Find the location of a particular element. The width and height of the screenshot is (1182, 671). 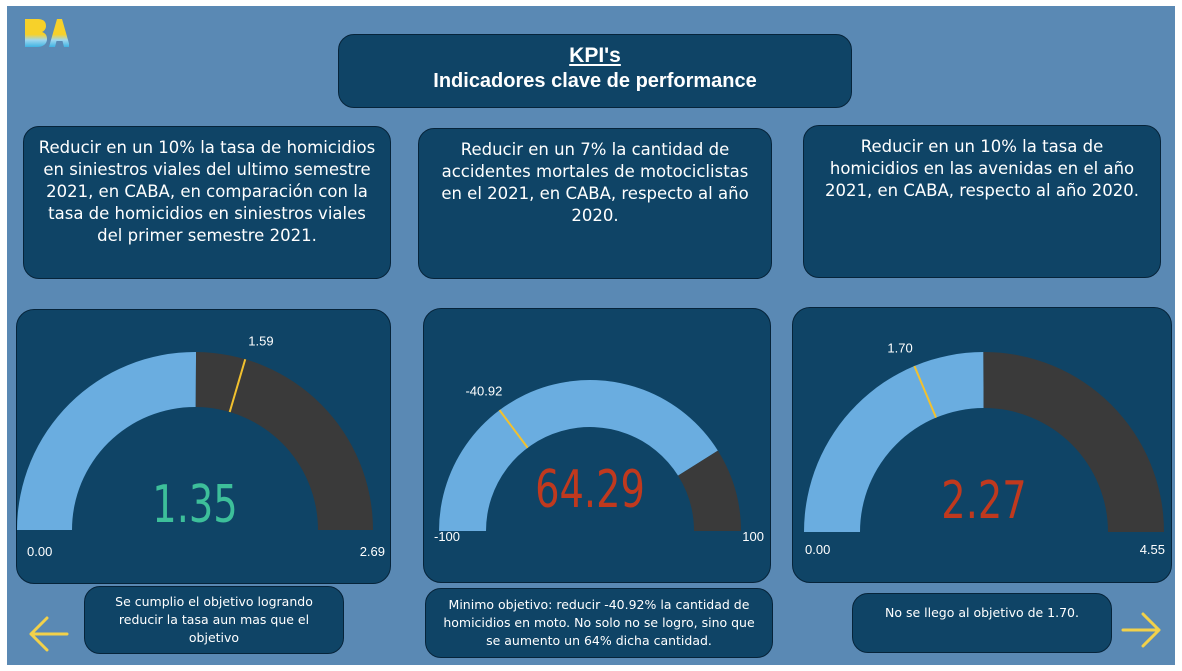

kpi-2-gauge-panel: -40.92 -100 100 64.29 is located at coordinates (597, 445).